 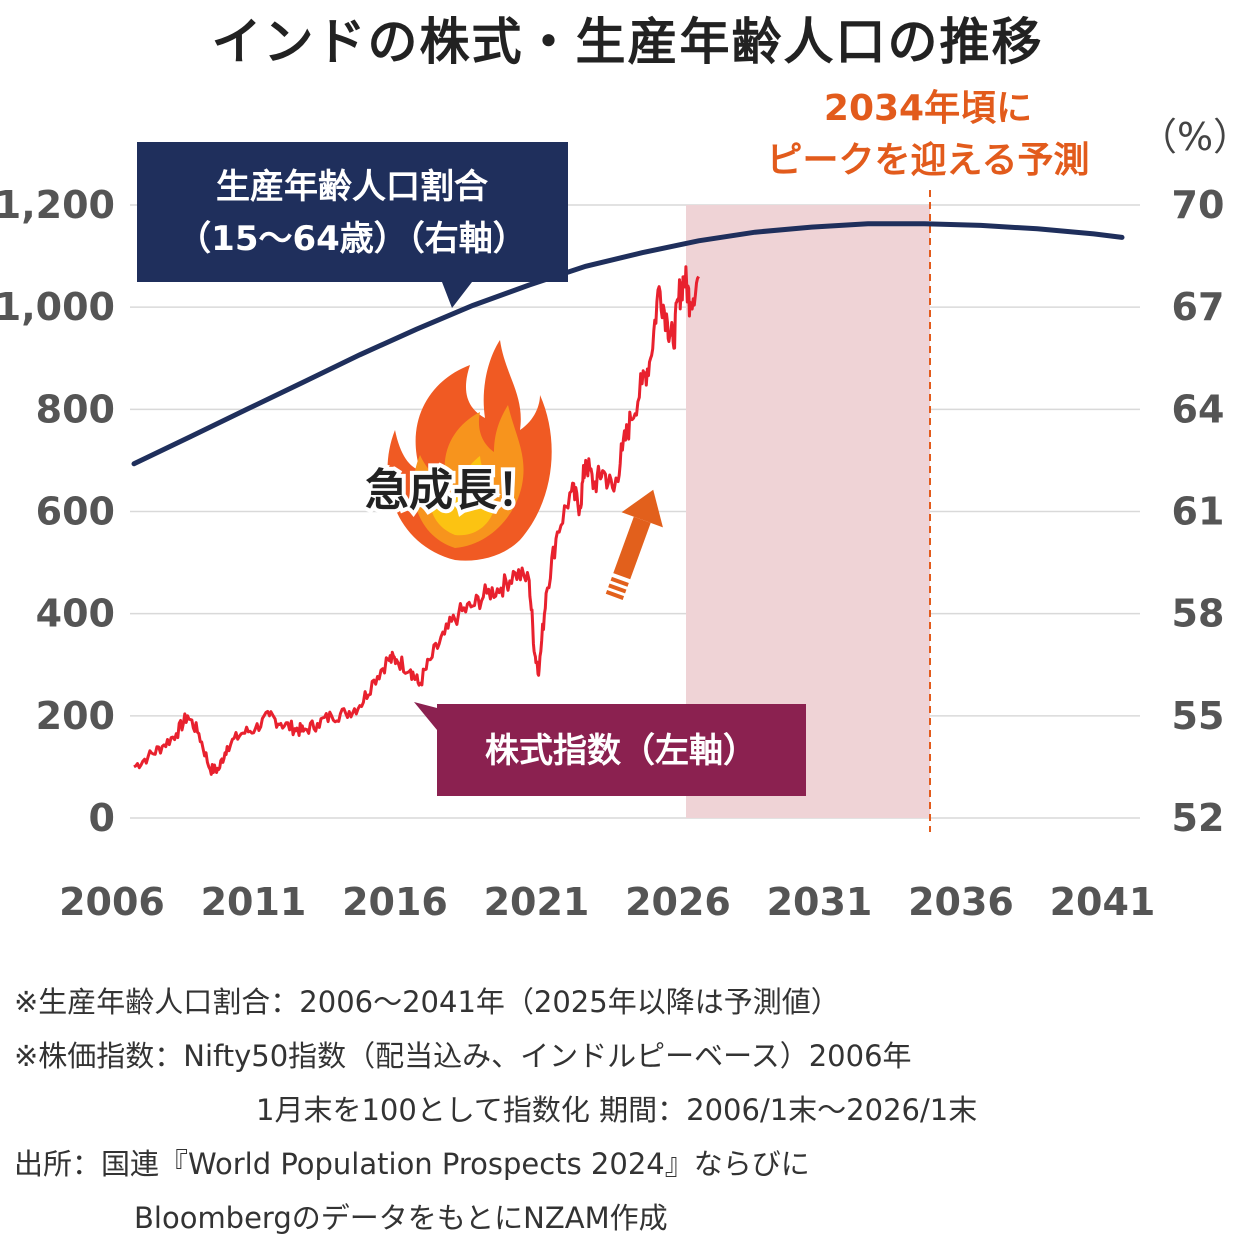 I want to click on x-tick-label: 2021, so click(x=537, y=902).